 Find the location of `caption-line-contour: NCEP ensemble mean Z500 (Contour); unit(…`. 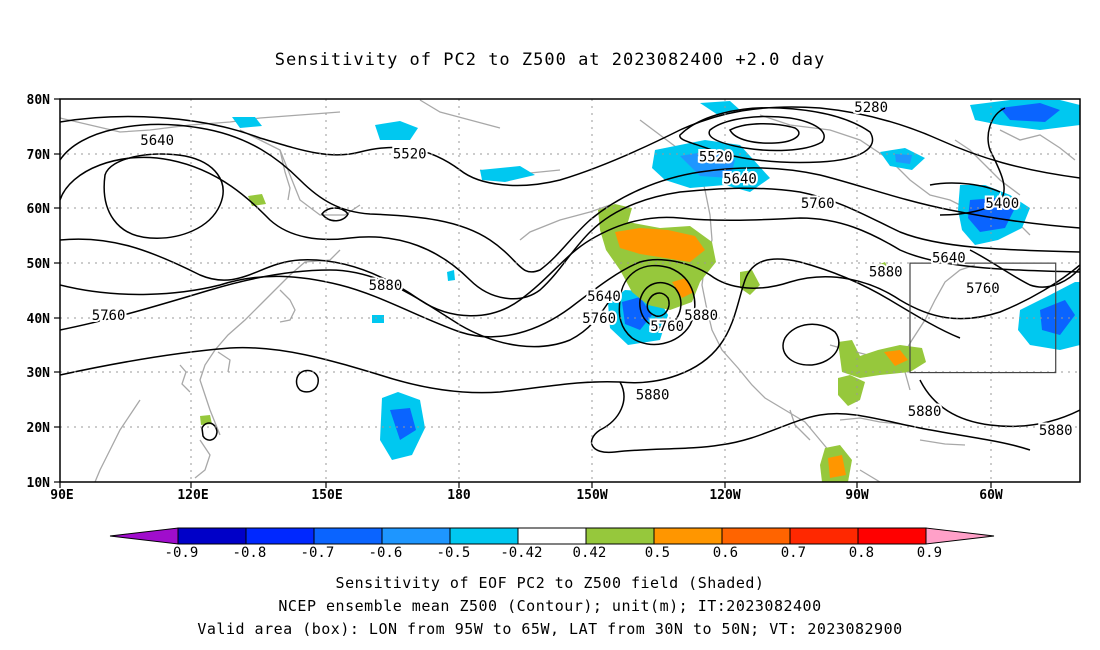

caption-line-contour: NCEP ensemble mean Z500 (Contour); unit(… is located at coordinates (550, 606).